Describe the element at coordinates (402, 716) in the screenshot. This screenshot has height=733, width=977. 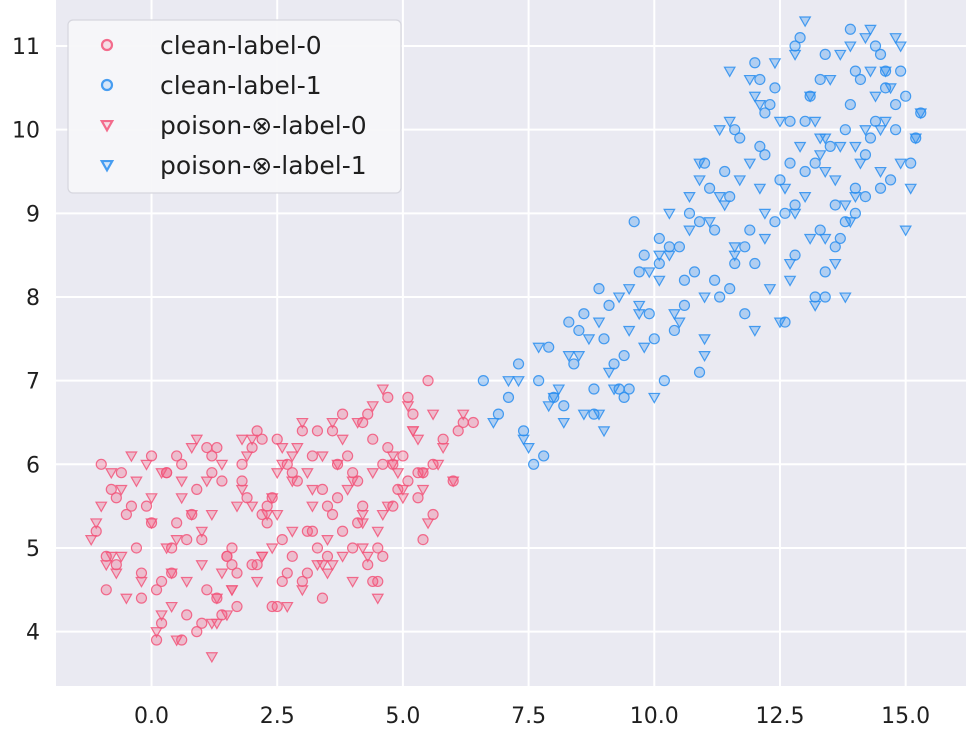
I see `x-tick-label: 5.0` at that location.